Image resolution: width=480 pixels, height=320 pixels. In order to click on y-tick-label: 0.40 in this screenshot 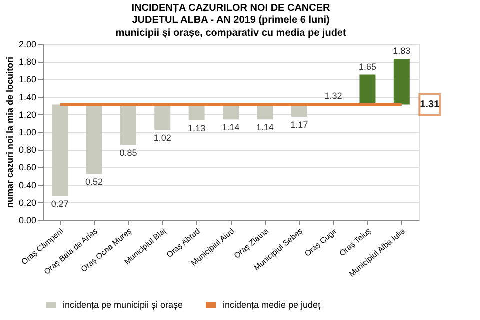, I will do `click(27, 185)`.